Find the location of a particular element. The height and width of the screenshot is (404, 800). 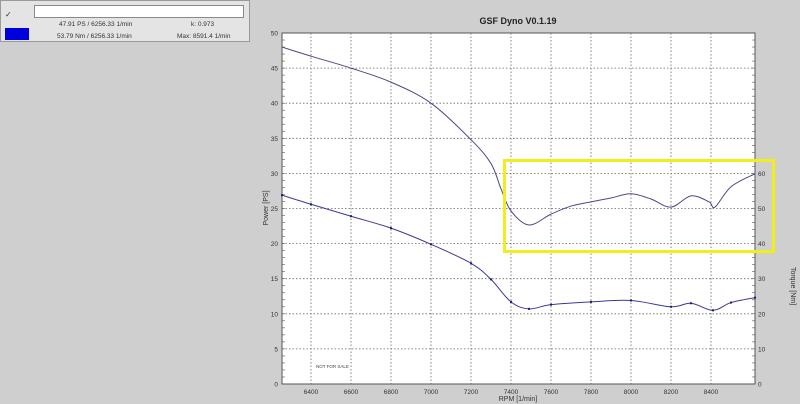

x-tick-label: 8400 is located at coordinates (711, 392).